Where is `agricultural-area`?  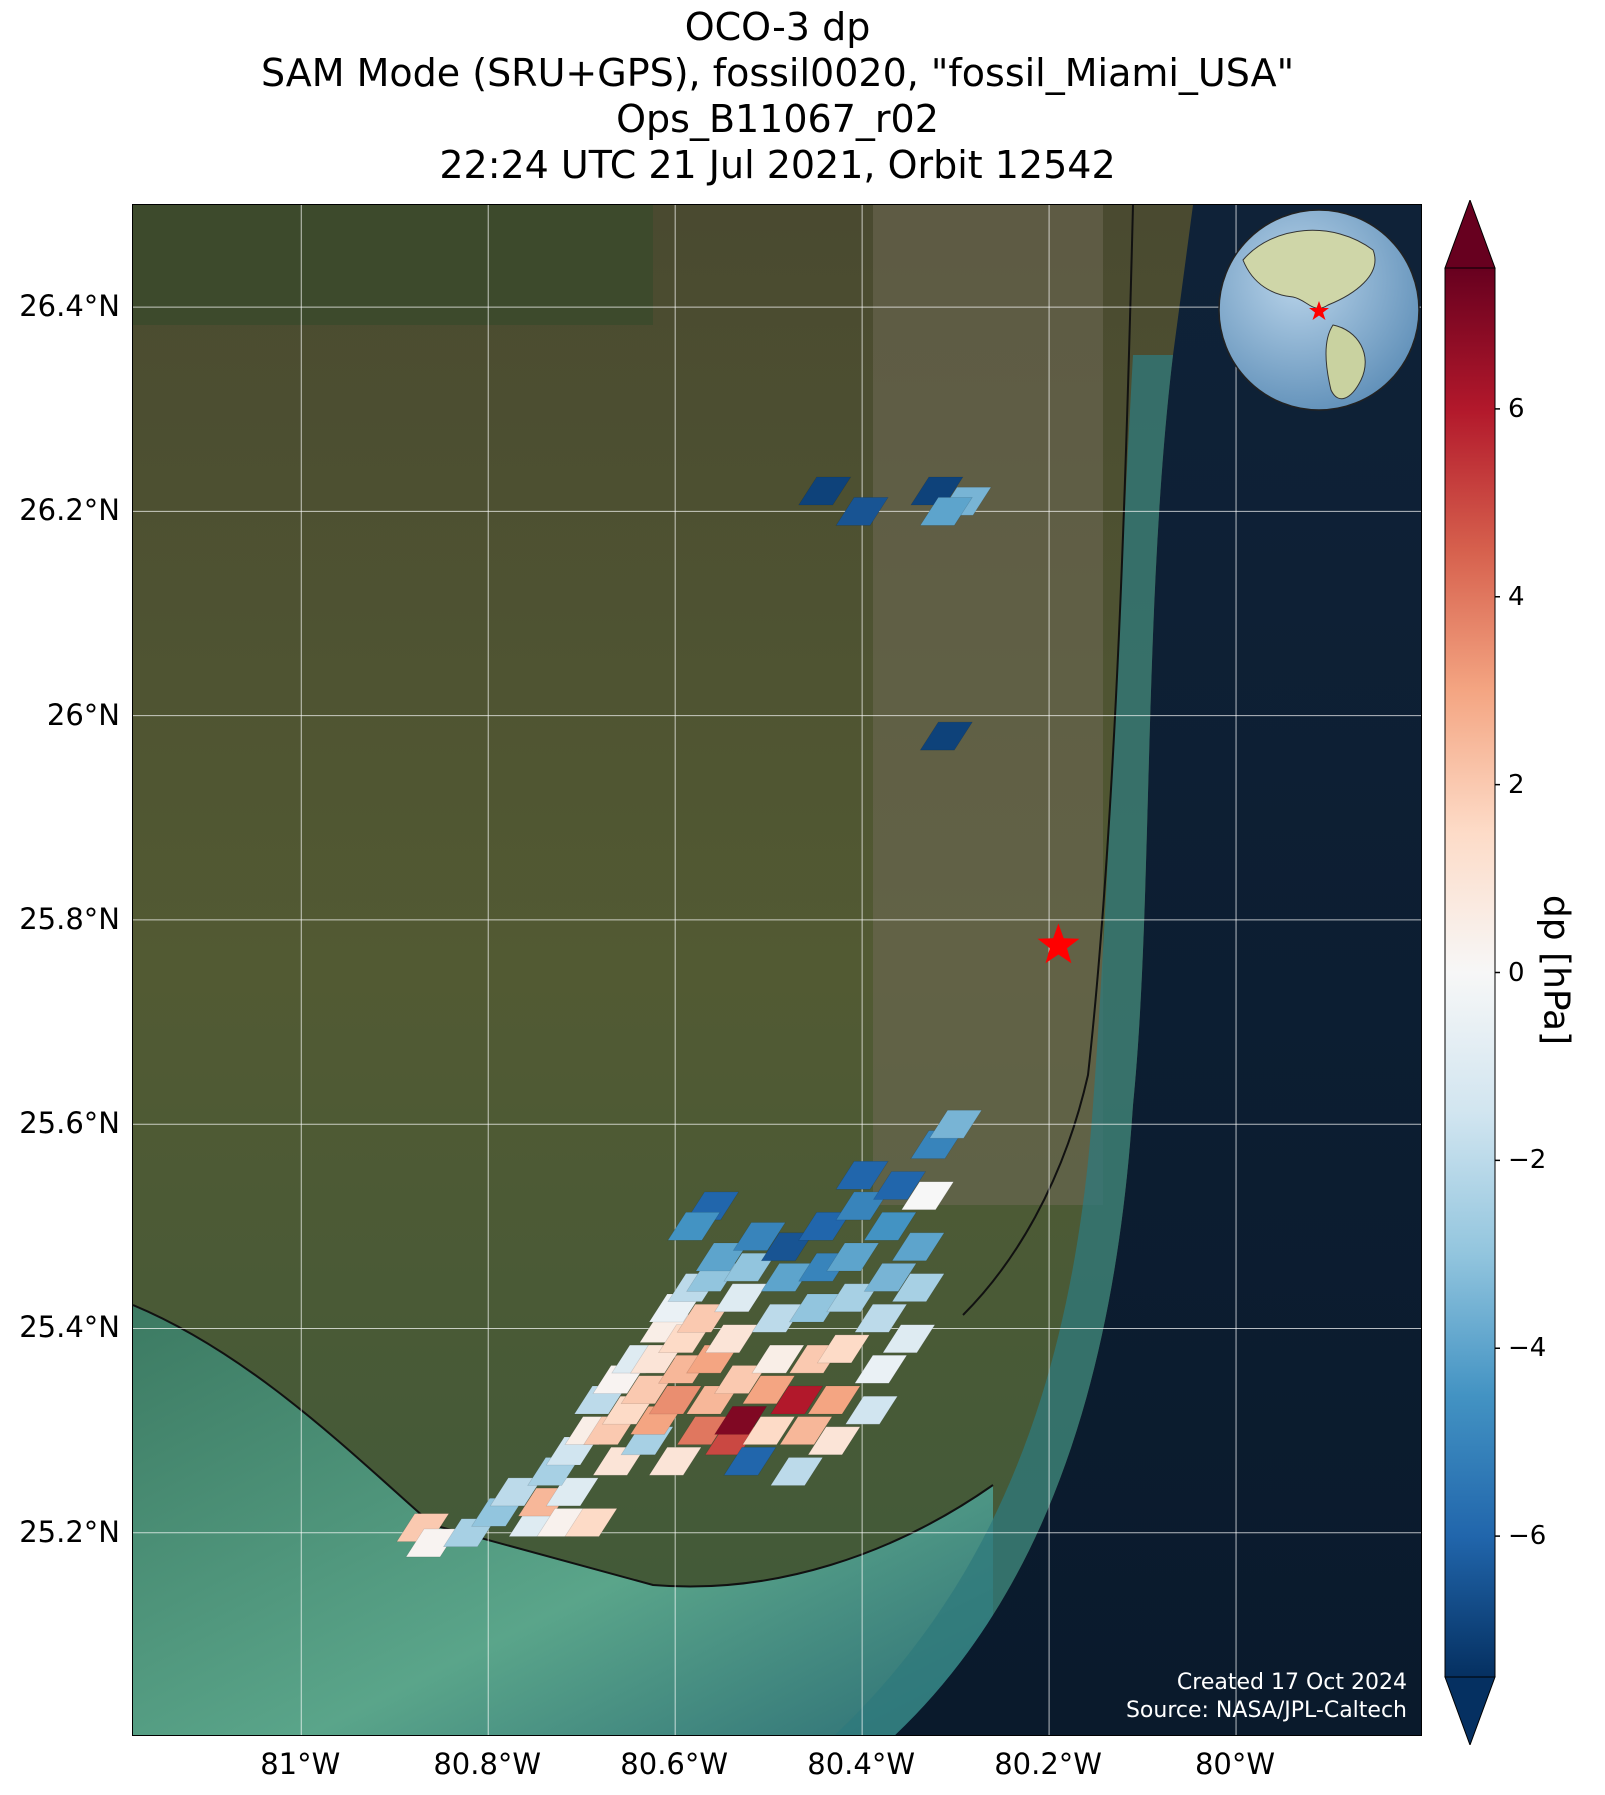 agricultural-area is located at coordinates (393, 265).